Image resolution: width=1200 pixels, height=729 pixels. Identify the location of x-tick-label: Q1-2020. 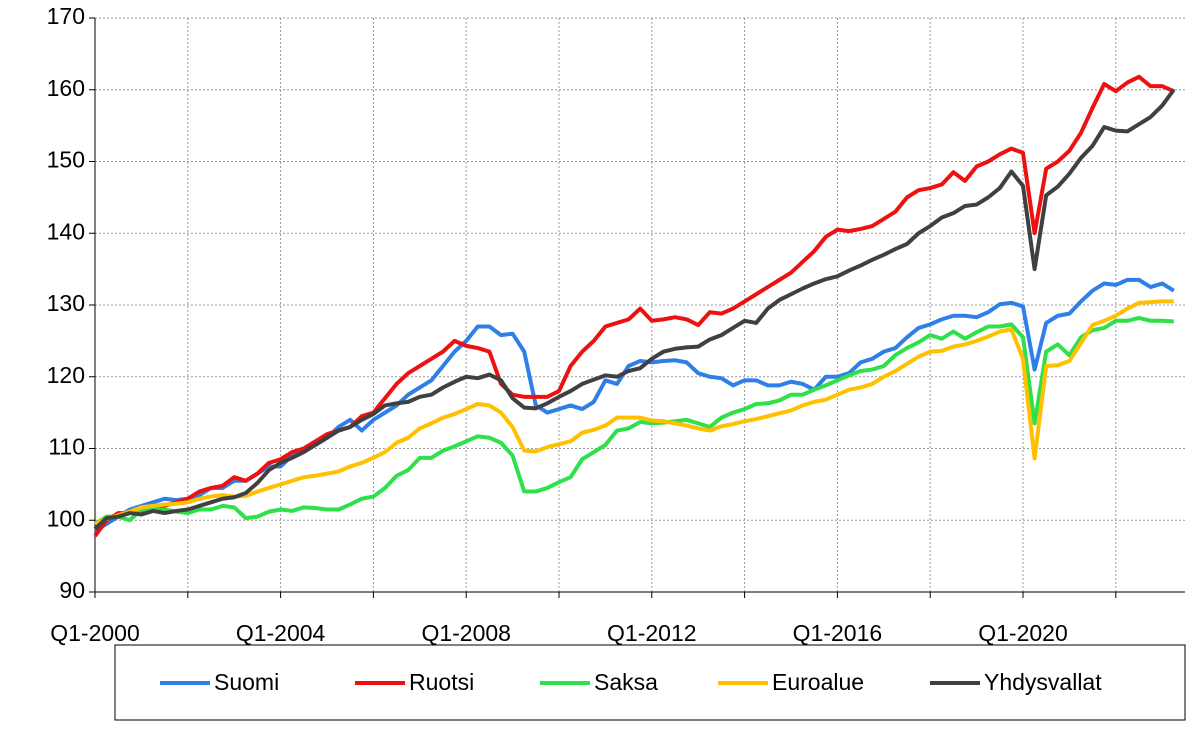
(1023, 633).